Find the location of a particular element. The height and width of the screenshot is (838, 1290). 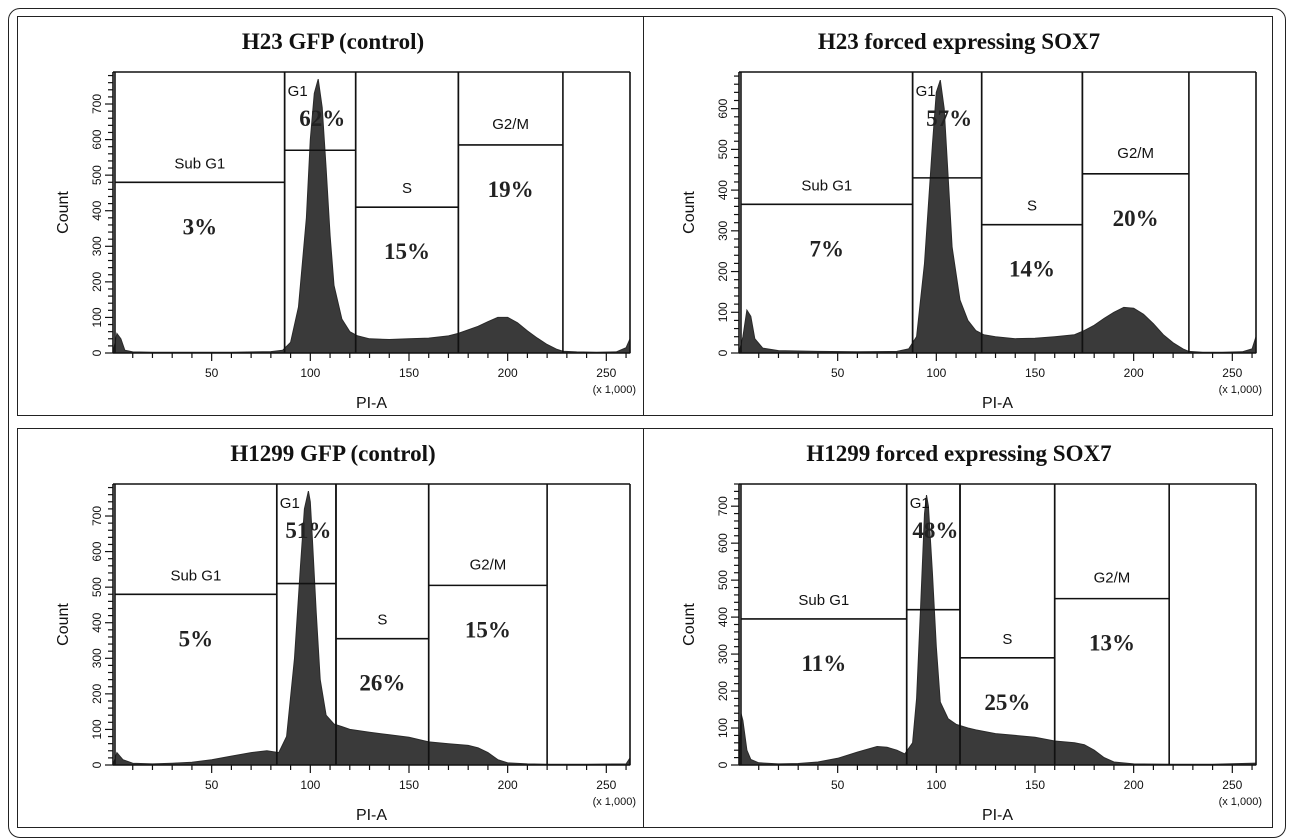

gate-sub-g1: Sub G1 5% is located at coordinates (196, 624).